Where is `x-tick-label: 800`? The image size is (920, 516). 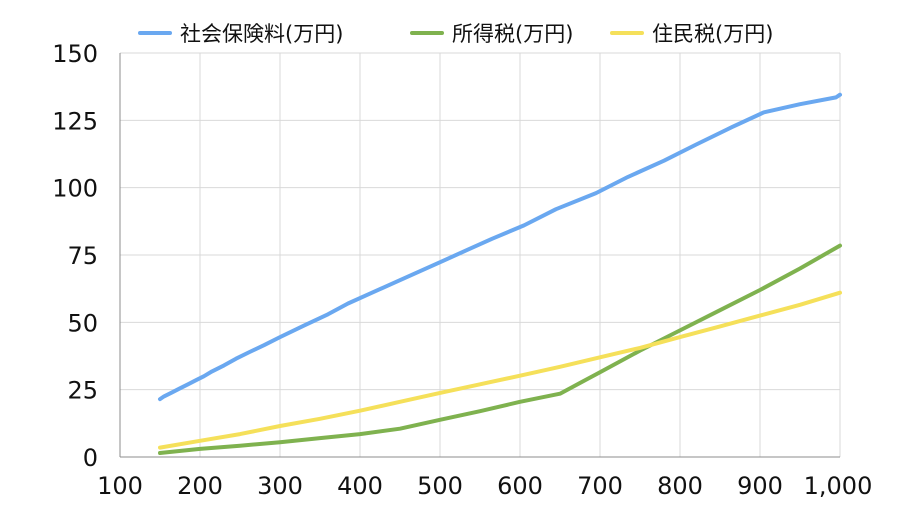
x-tick-label: 800 is located at coordinates (680, 486).